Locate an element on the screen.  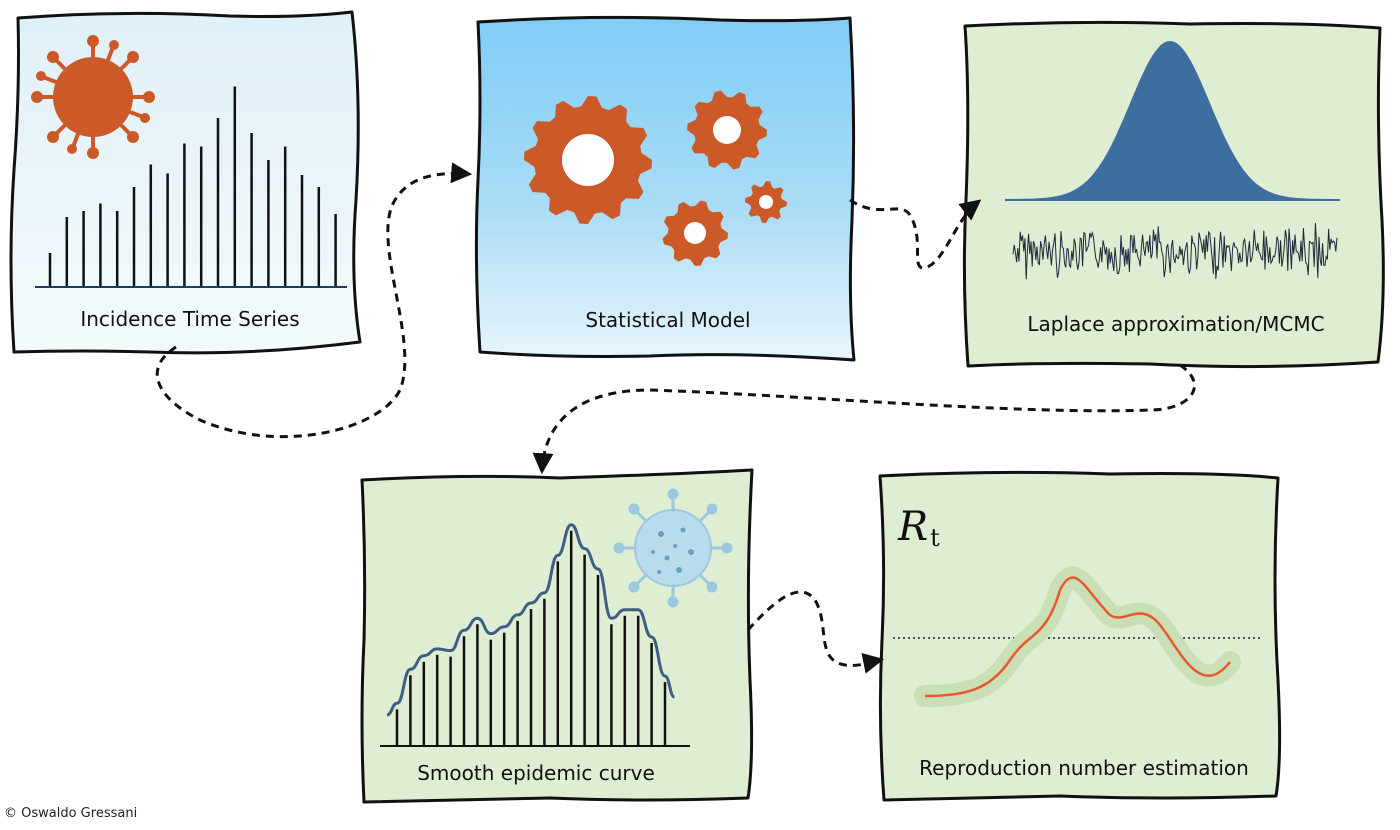
rt-symbol: Rt is located at coordinates (918, 528).